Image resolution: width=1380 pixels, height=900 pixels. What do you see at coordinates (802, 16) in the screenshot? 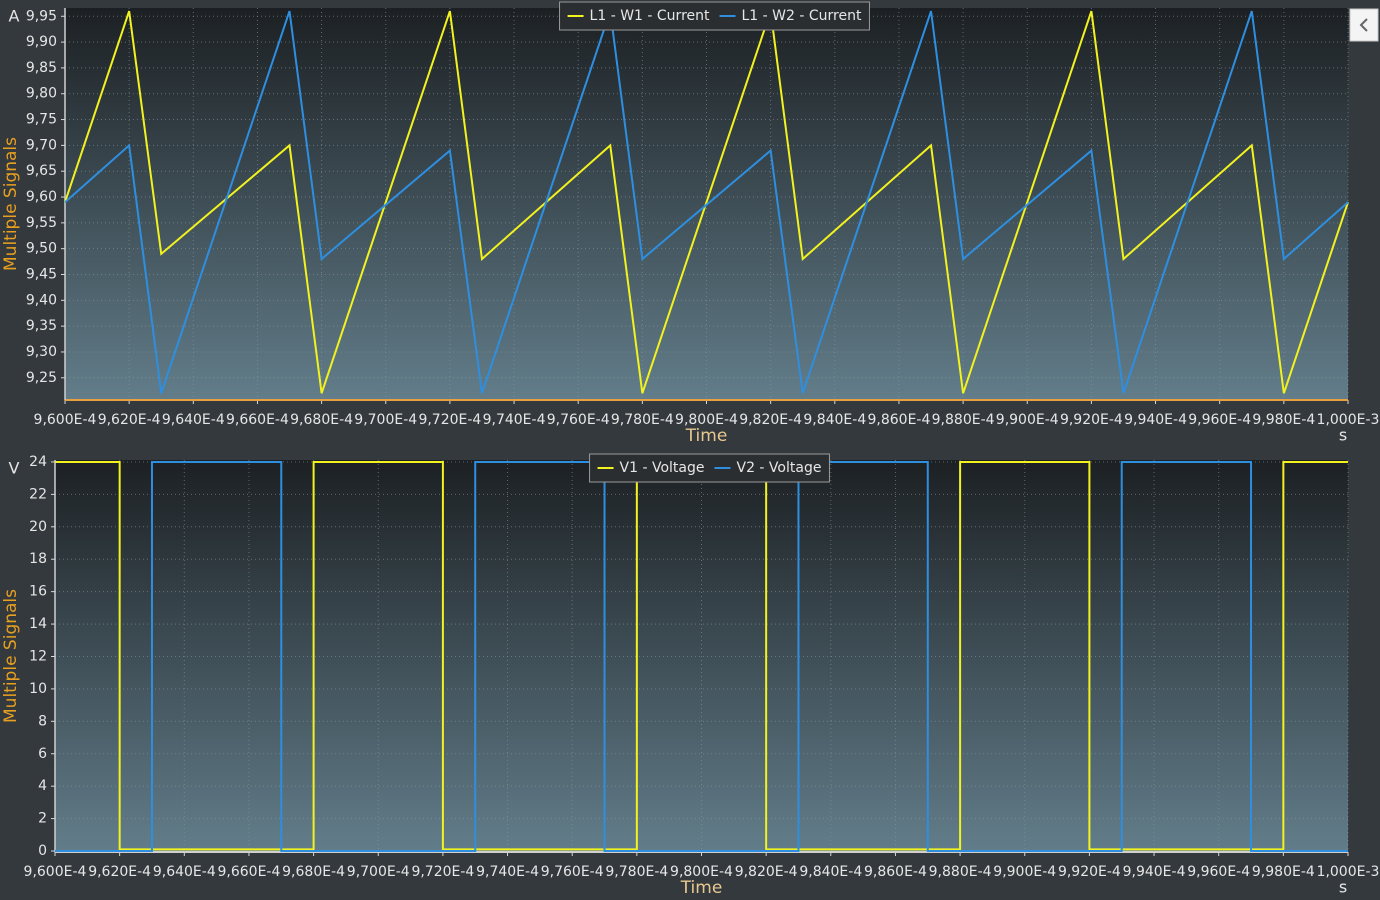
I see `legend-label: L1 - W2 - Current` at bounding box center [802, 16].